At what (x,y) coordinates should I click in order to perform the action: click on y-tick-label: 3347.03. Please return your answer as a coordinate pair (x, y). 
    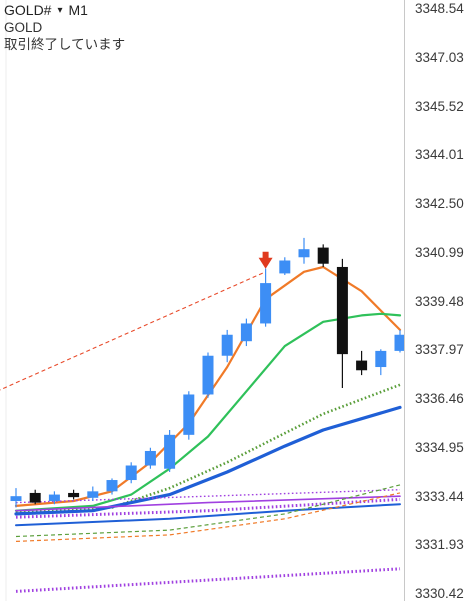
    Looking at the image, I should click on (439, 57).